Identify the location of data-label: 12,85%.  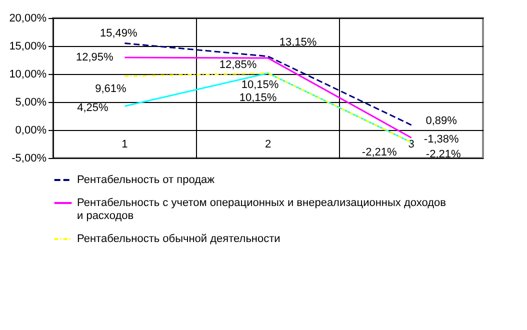
(238, 65).